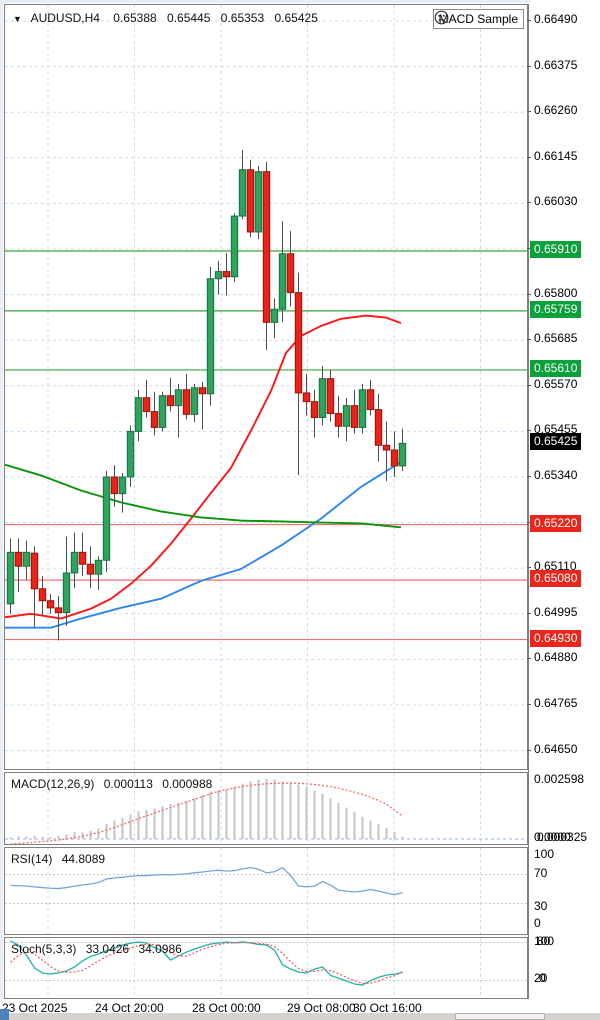 Image resolution: width=600 pixels, height=1020 pixels. Describe the element at coordinates (189, 18) in the screenshot. I see `ohlc-high: 0.65445` at that location.